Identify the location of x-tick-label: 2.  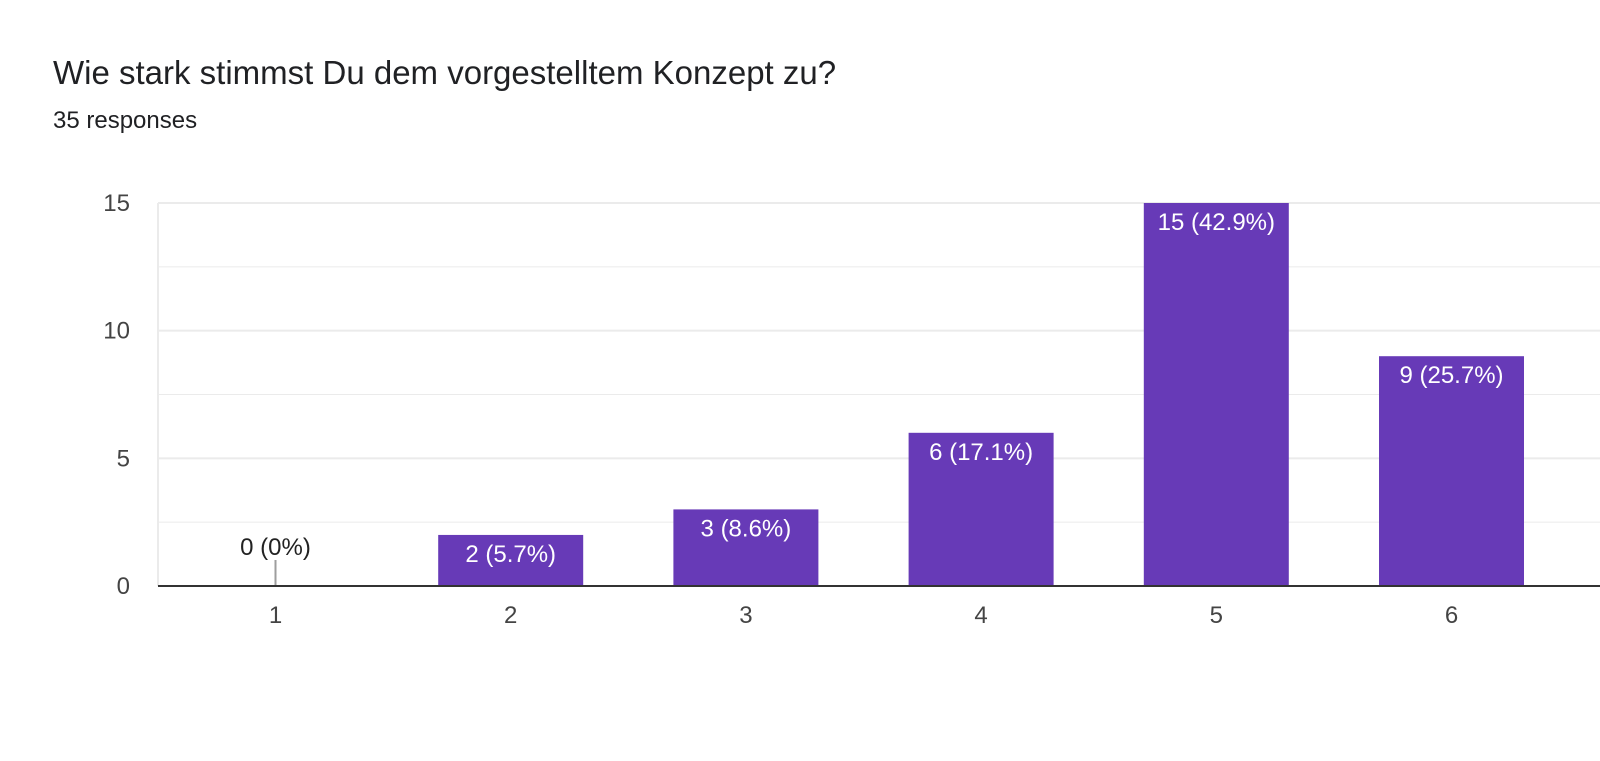
(510, 615).